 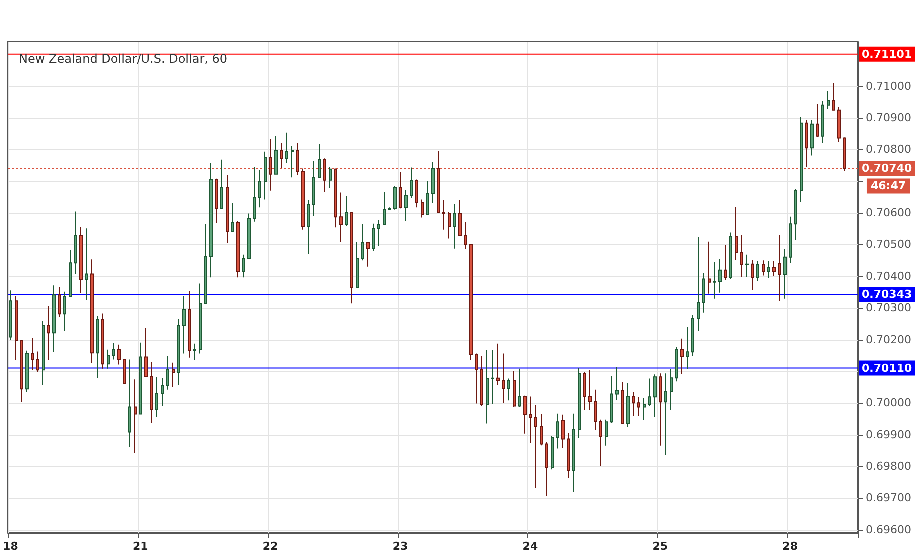 I want to click on y-tick-label: 0.71000, so click(x=889, y=86).